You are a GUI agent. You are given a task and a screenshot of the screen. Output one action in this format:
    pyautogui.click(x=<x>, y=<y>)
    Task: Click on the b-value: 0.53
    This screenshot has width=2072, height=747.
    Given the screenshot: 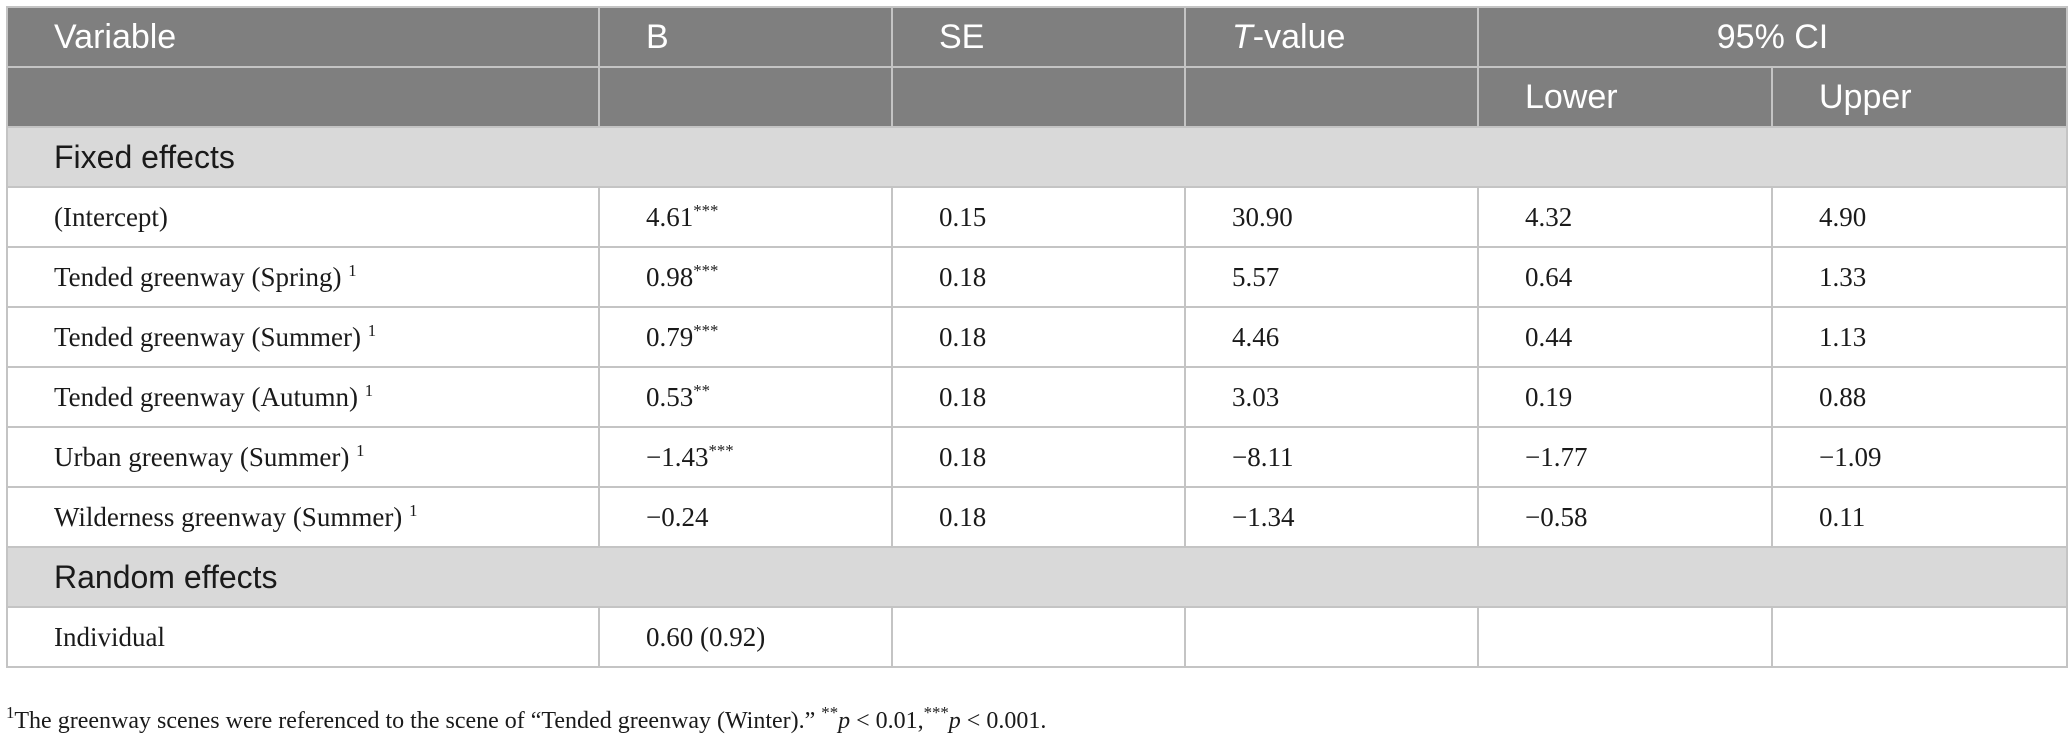 What is the action you would take?
    pyautogui.click(x=670, y=396)
    